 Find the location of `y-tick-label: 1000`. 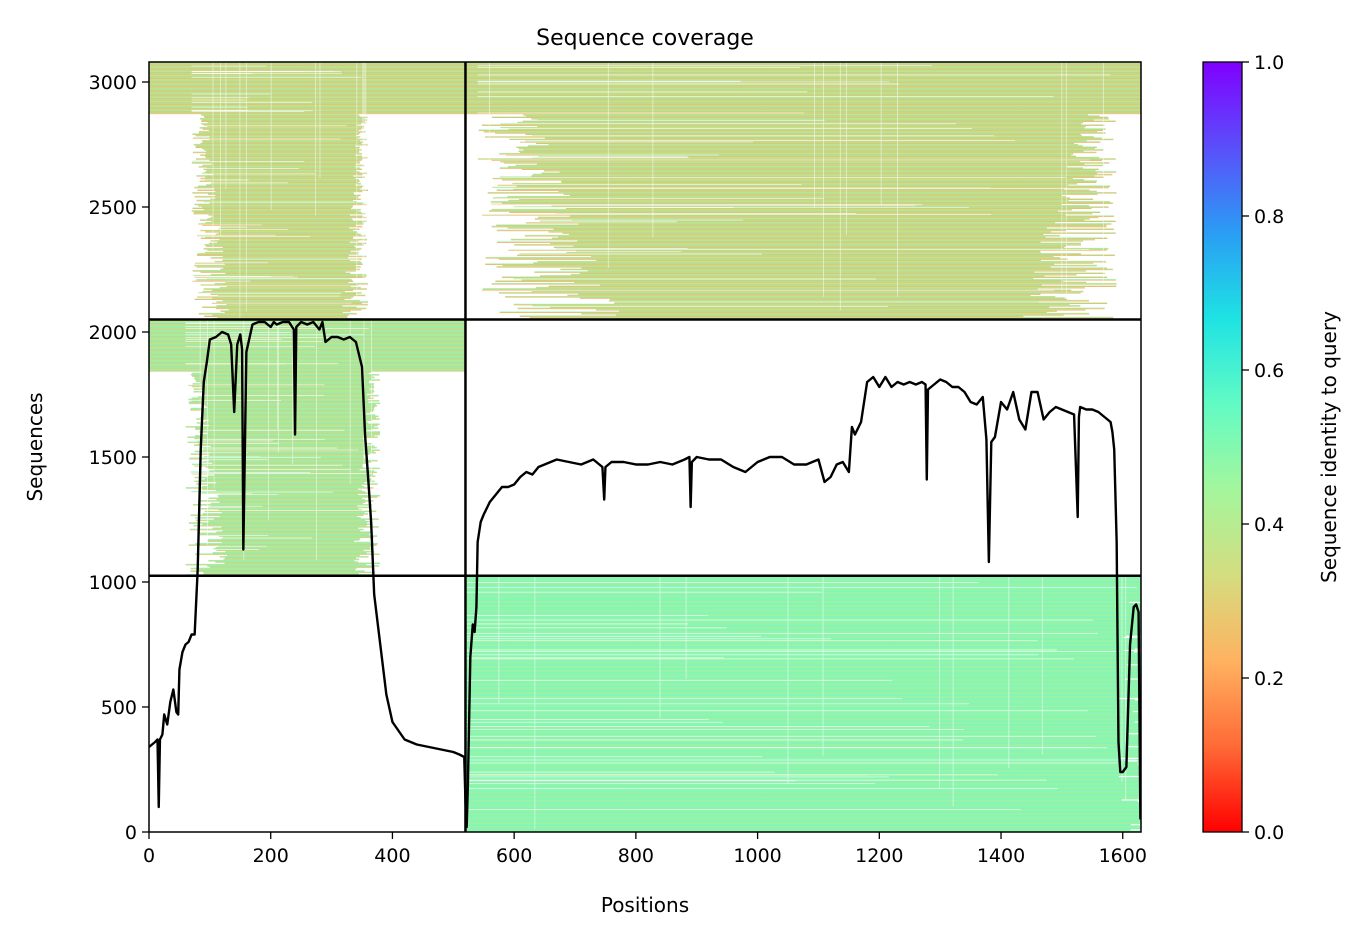

y-tick-label: 1000 is located at coordinates (113, 583).